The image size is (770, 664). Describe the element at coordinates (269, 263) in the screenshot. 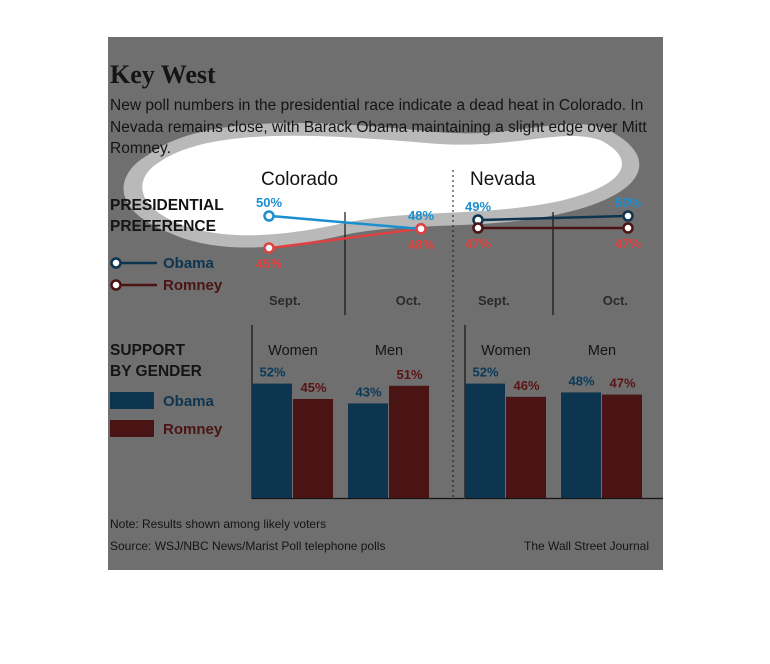

I see `data-label-romney: 45%` at that location.